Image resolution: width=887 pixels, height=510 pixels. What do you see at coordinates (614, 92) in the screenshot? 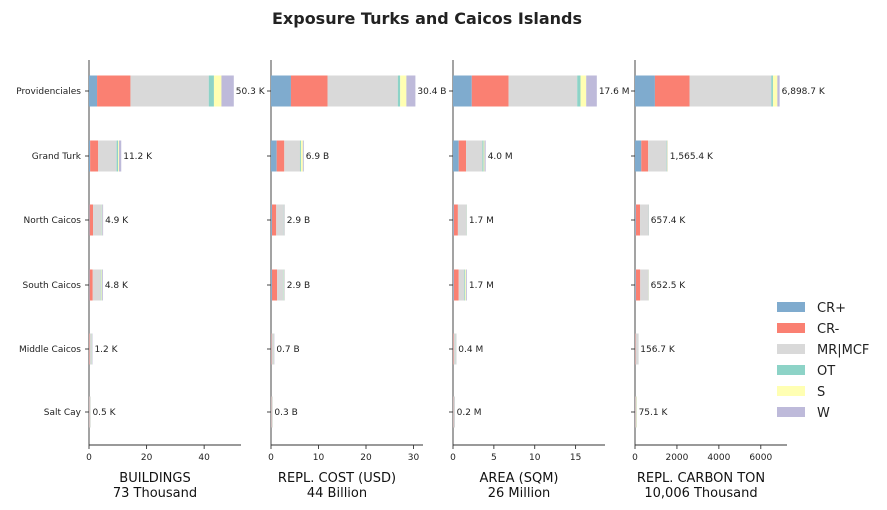
I see `data-label: 17.6 M` at bounding box center [614, 92].